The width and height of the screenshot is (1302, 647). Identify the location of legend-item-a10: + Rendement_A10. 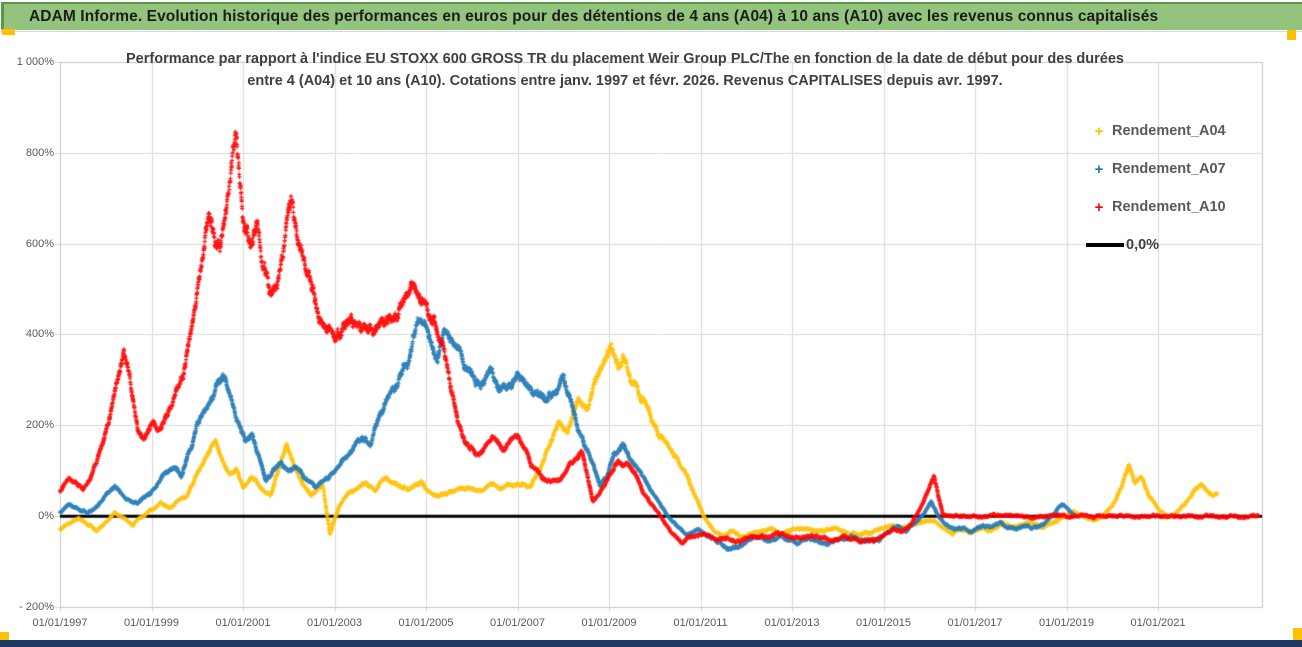
(1181, 207).